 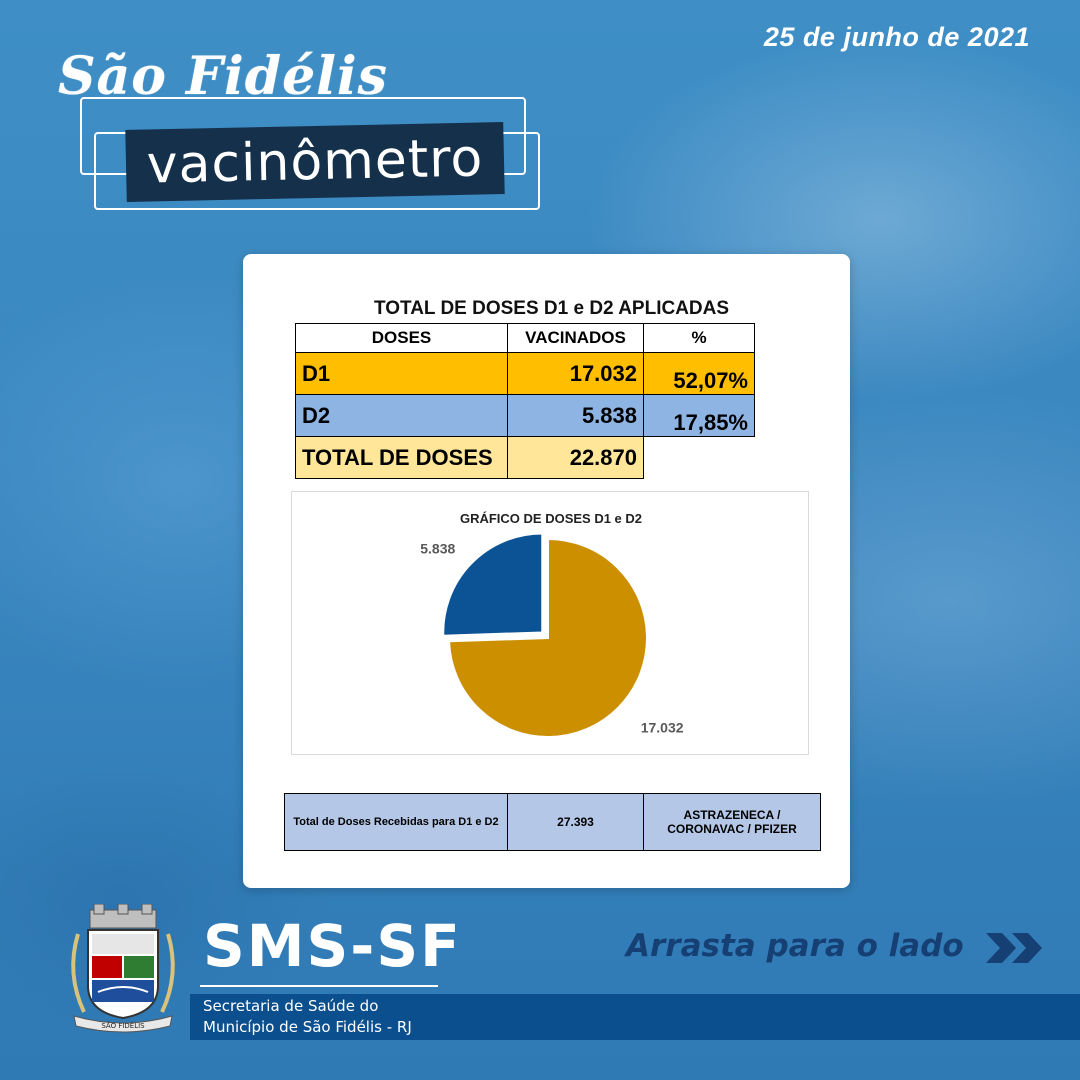 I want to click on crest-text: SÃO FIDÉLIS, so click(x=123, y=1025).